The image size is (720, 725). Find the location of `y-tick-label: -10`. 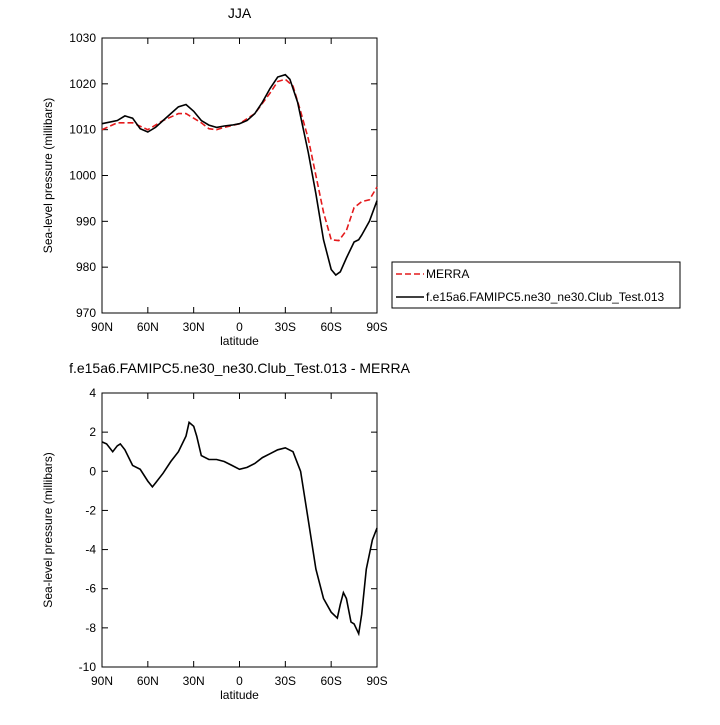

y-tick-label: -10 is located at coordinates (88, 667).